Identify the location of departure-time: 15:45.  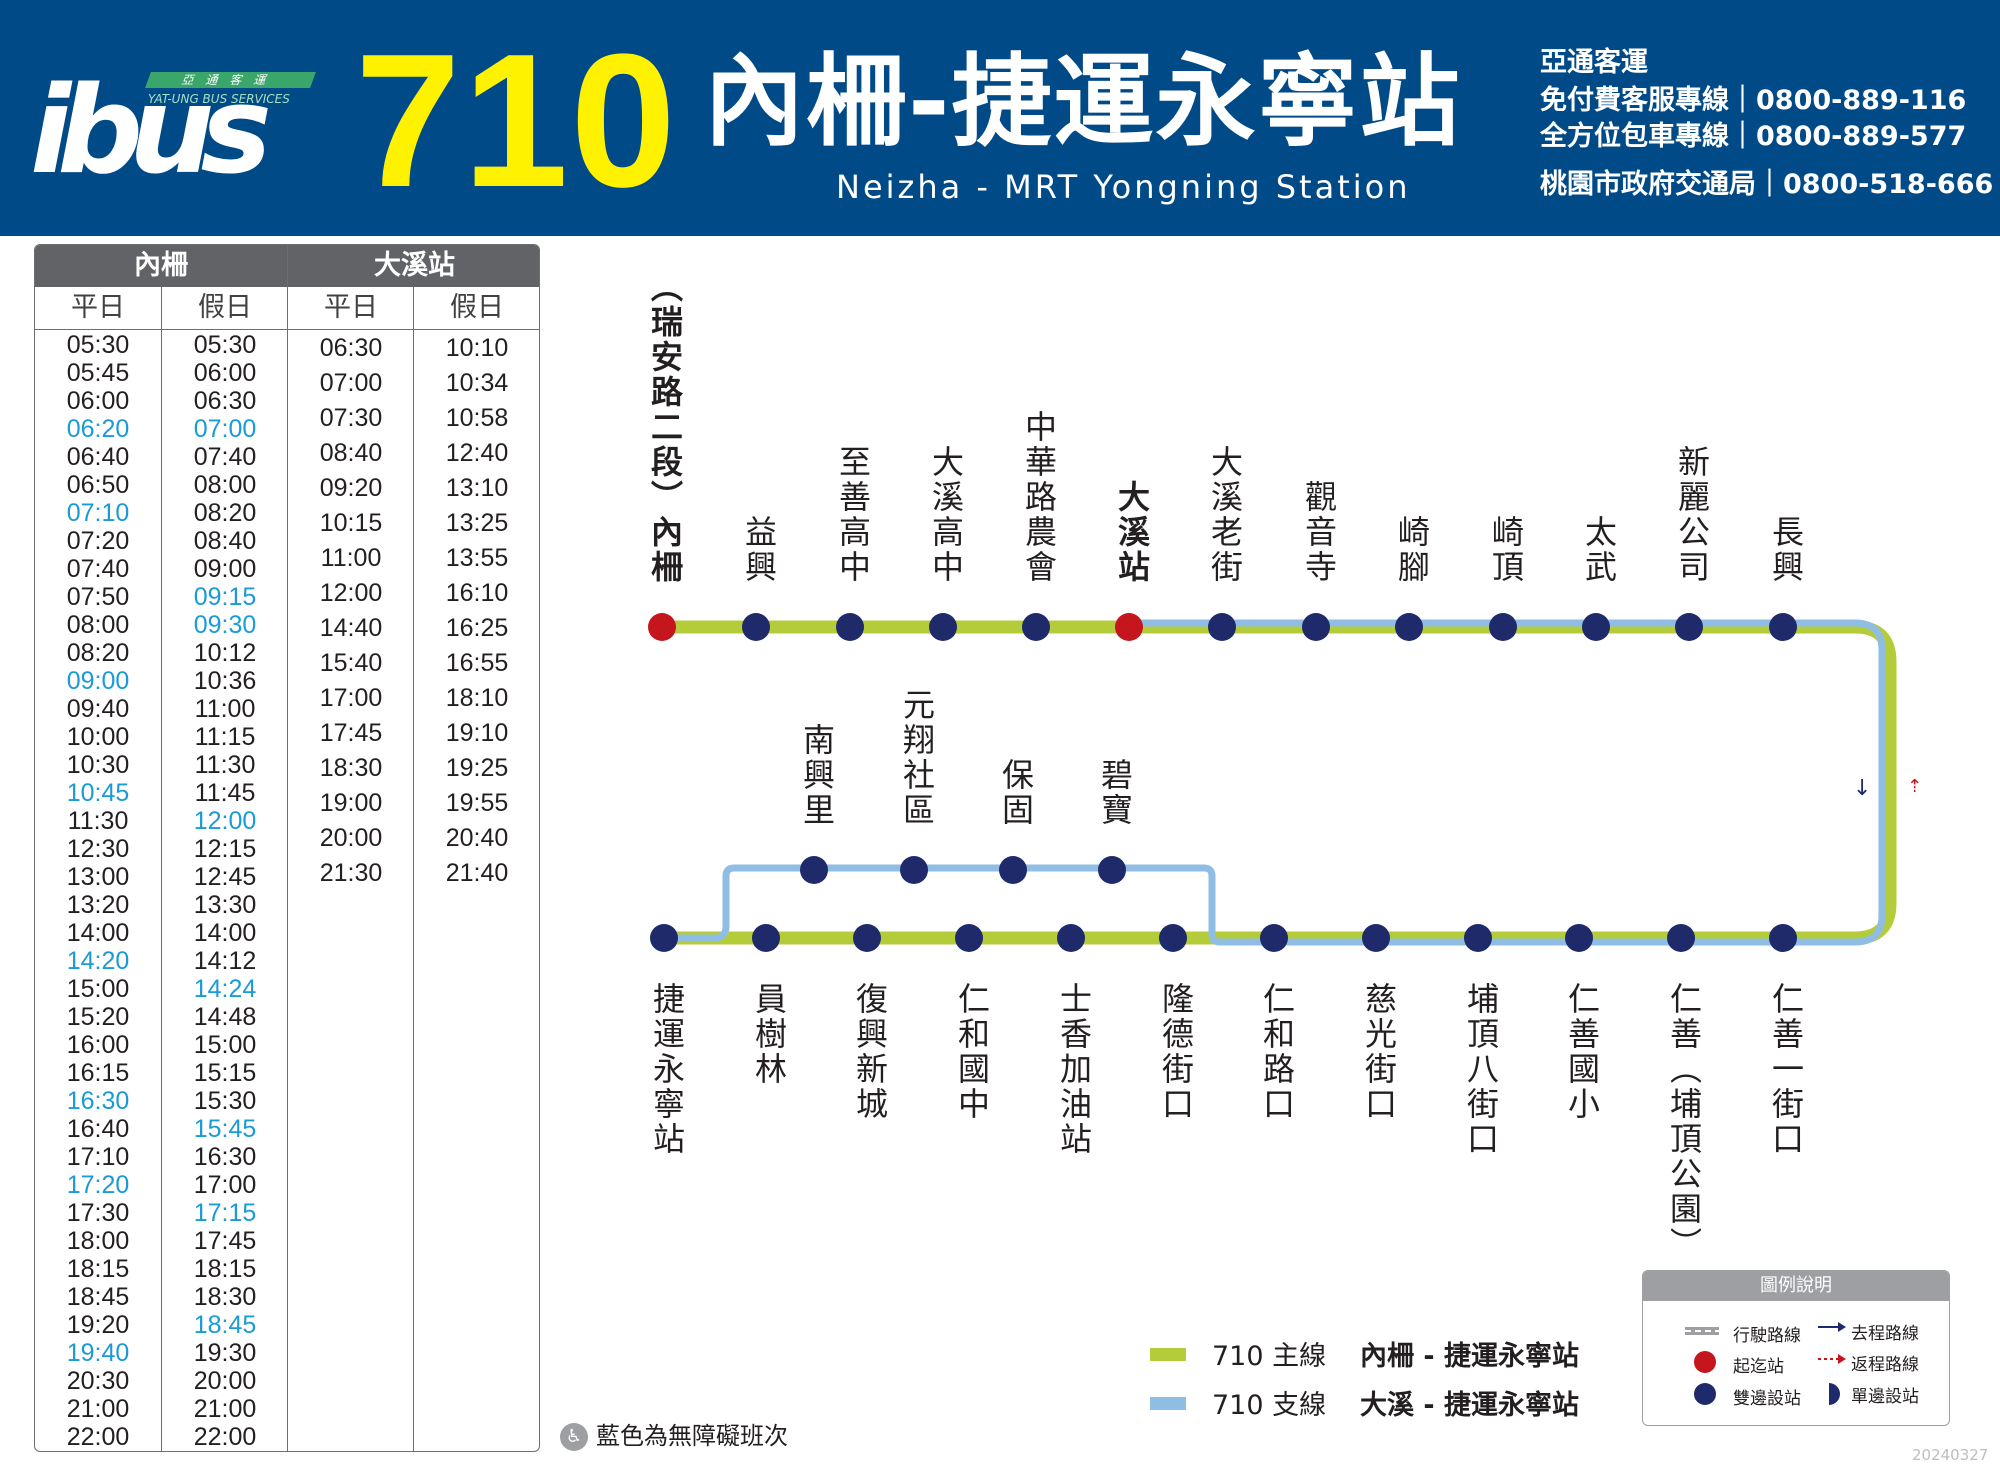
(225, 1129).